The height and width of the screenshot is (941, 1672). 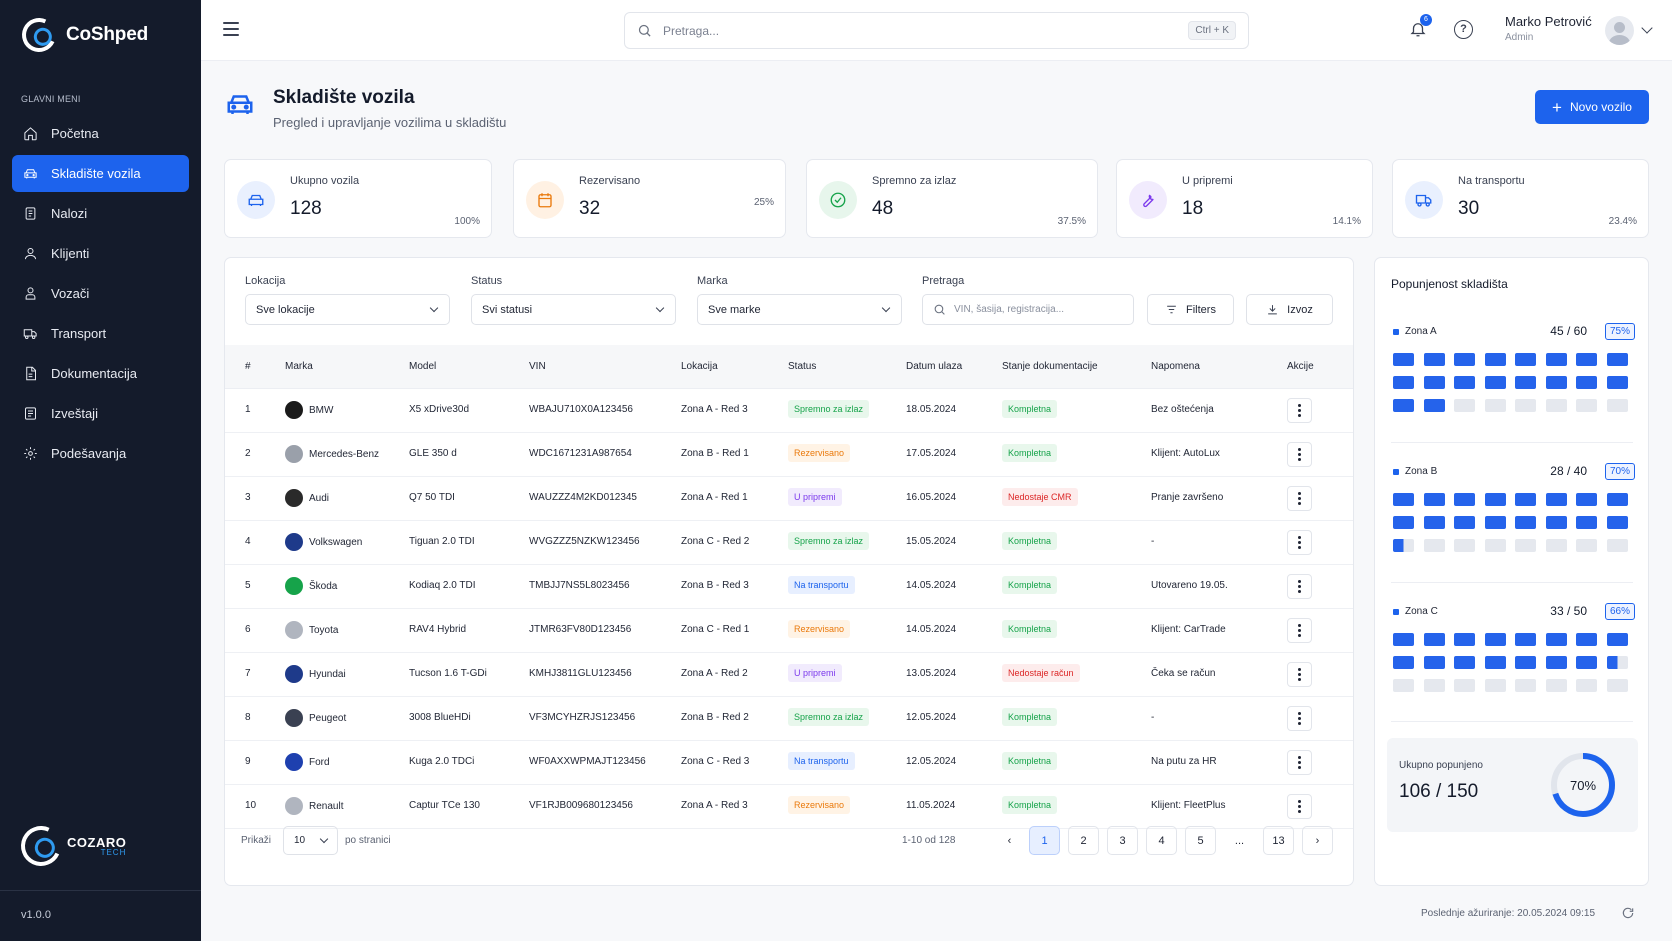 I want to click on page-button: 5, so click(x=1200, y=840).